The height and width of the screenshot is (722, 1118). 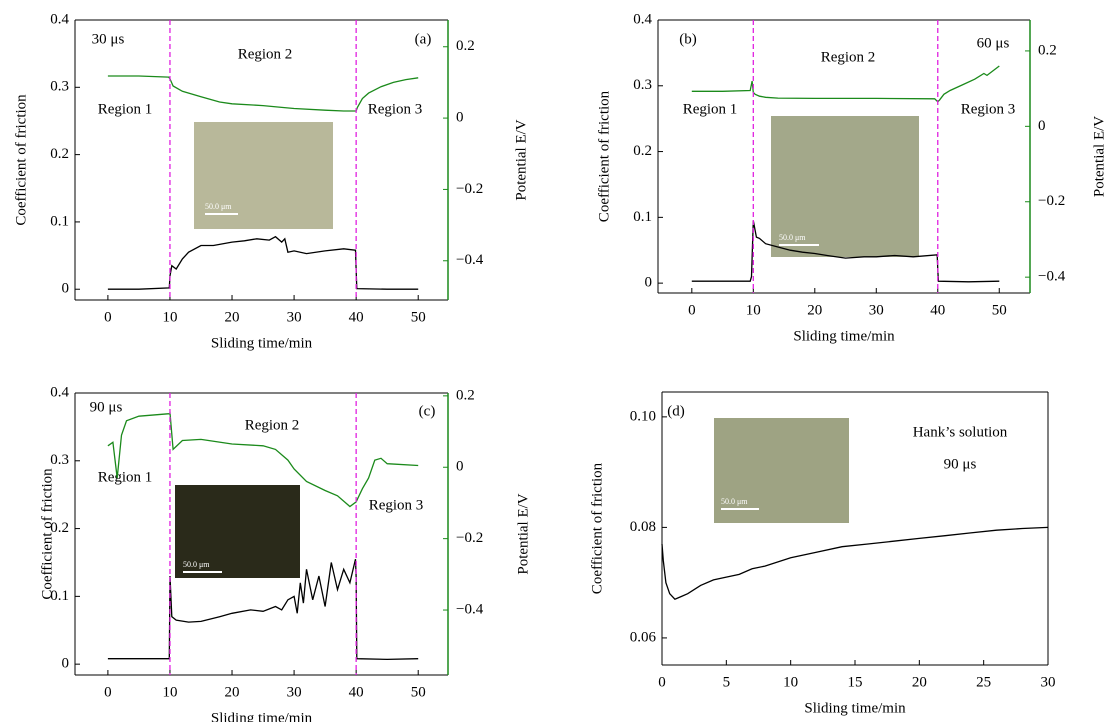 What do you see at coordinates (983, 682) in the screenshot?
I see `x-tick-label: 25` at bounding box center [983, 682].